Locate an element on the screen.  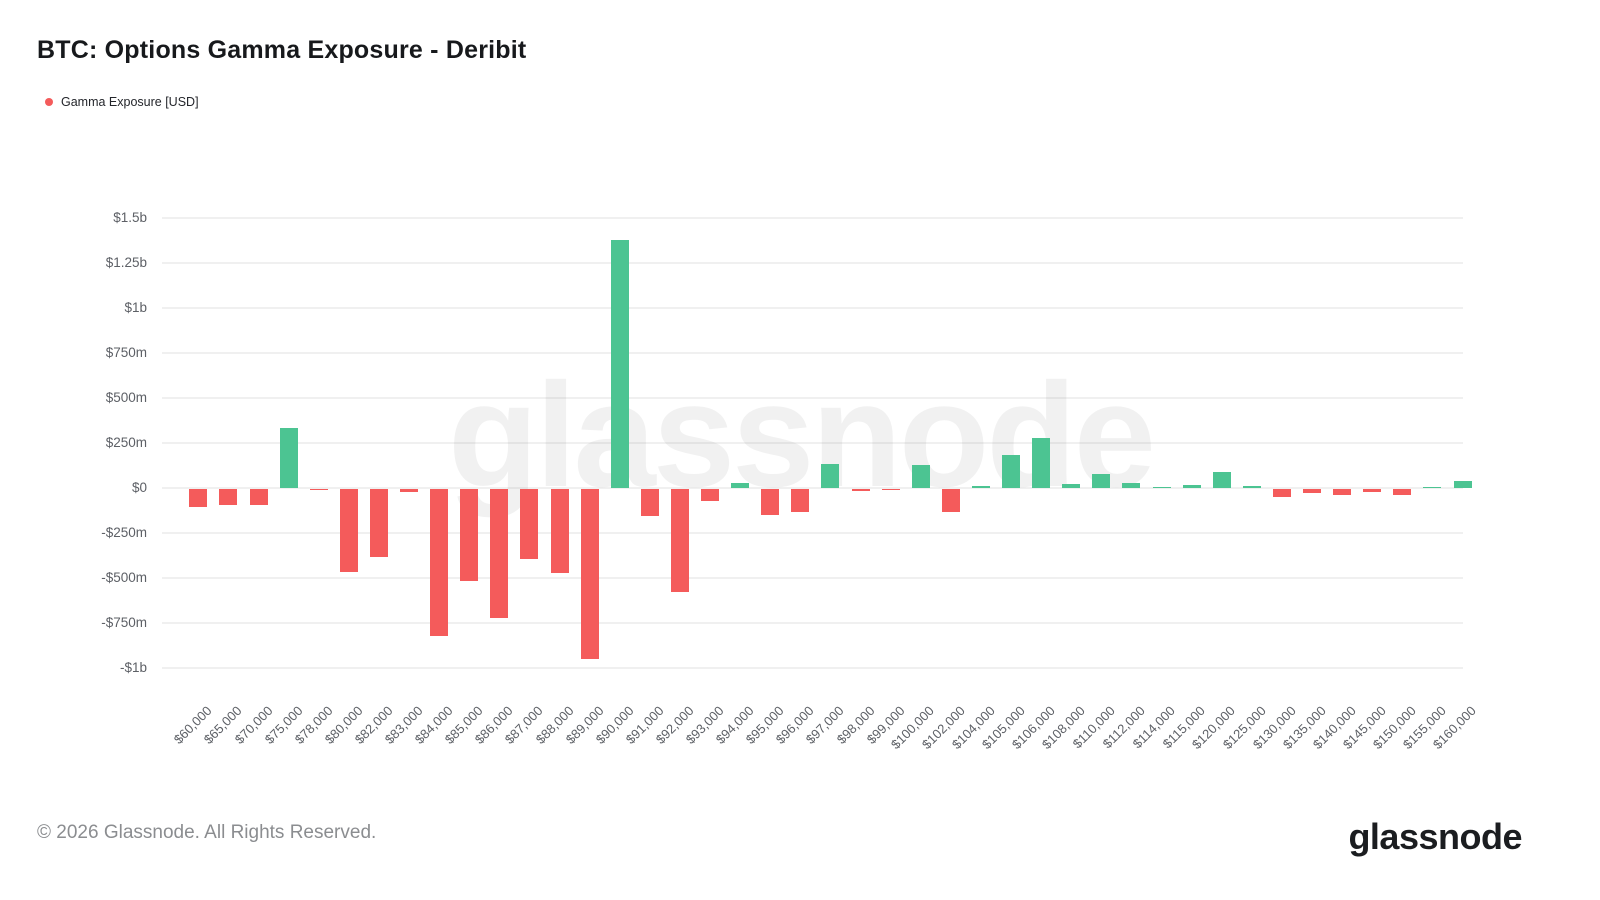
glassnode-logo: glassnode is located at coordinates (1435, 836).